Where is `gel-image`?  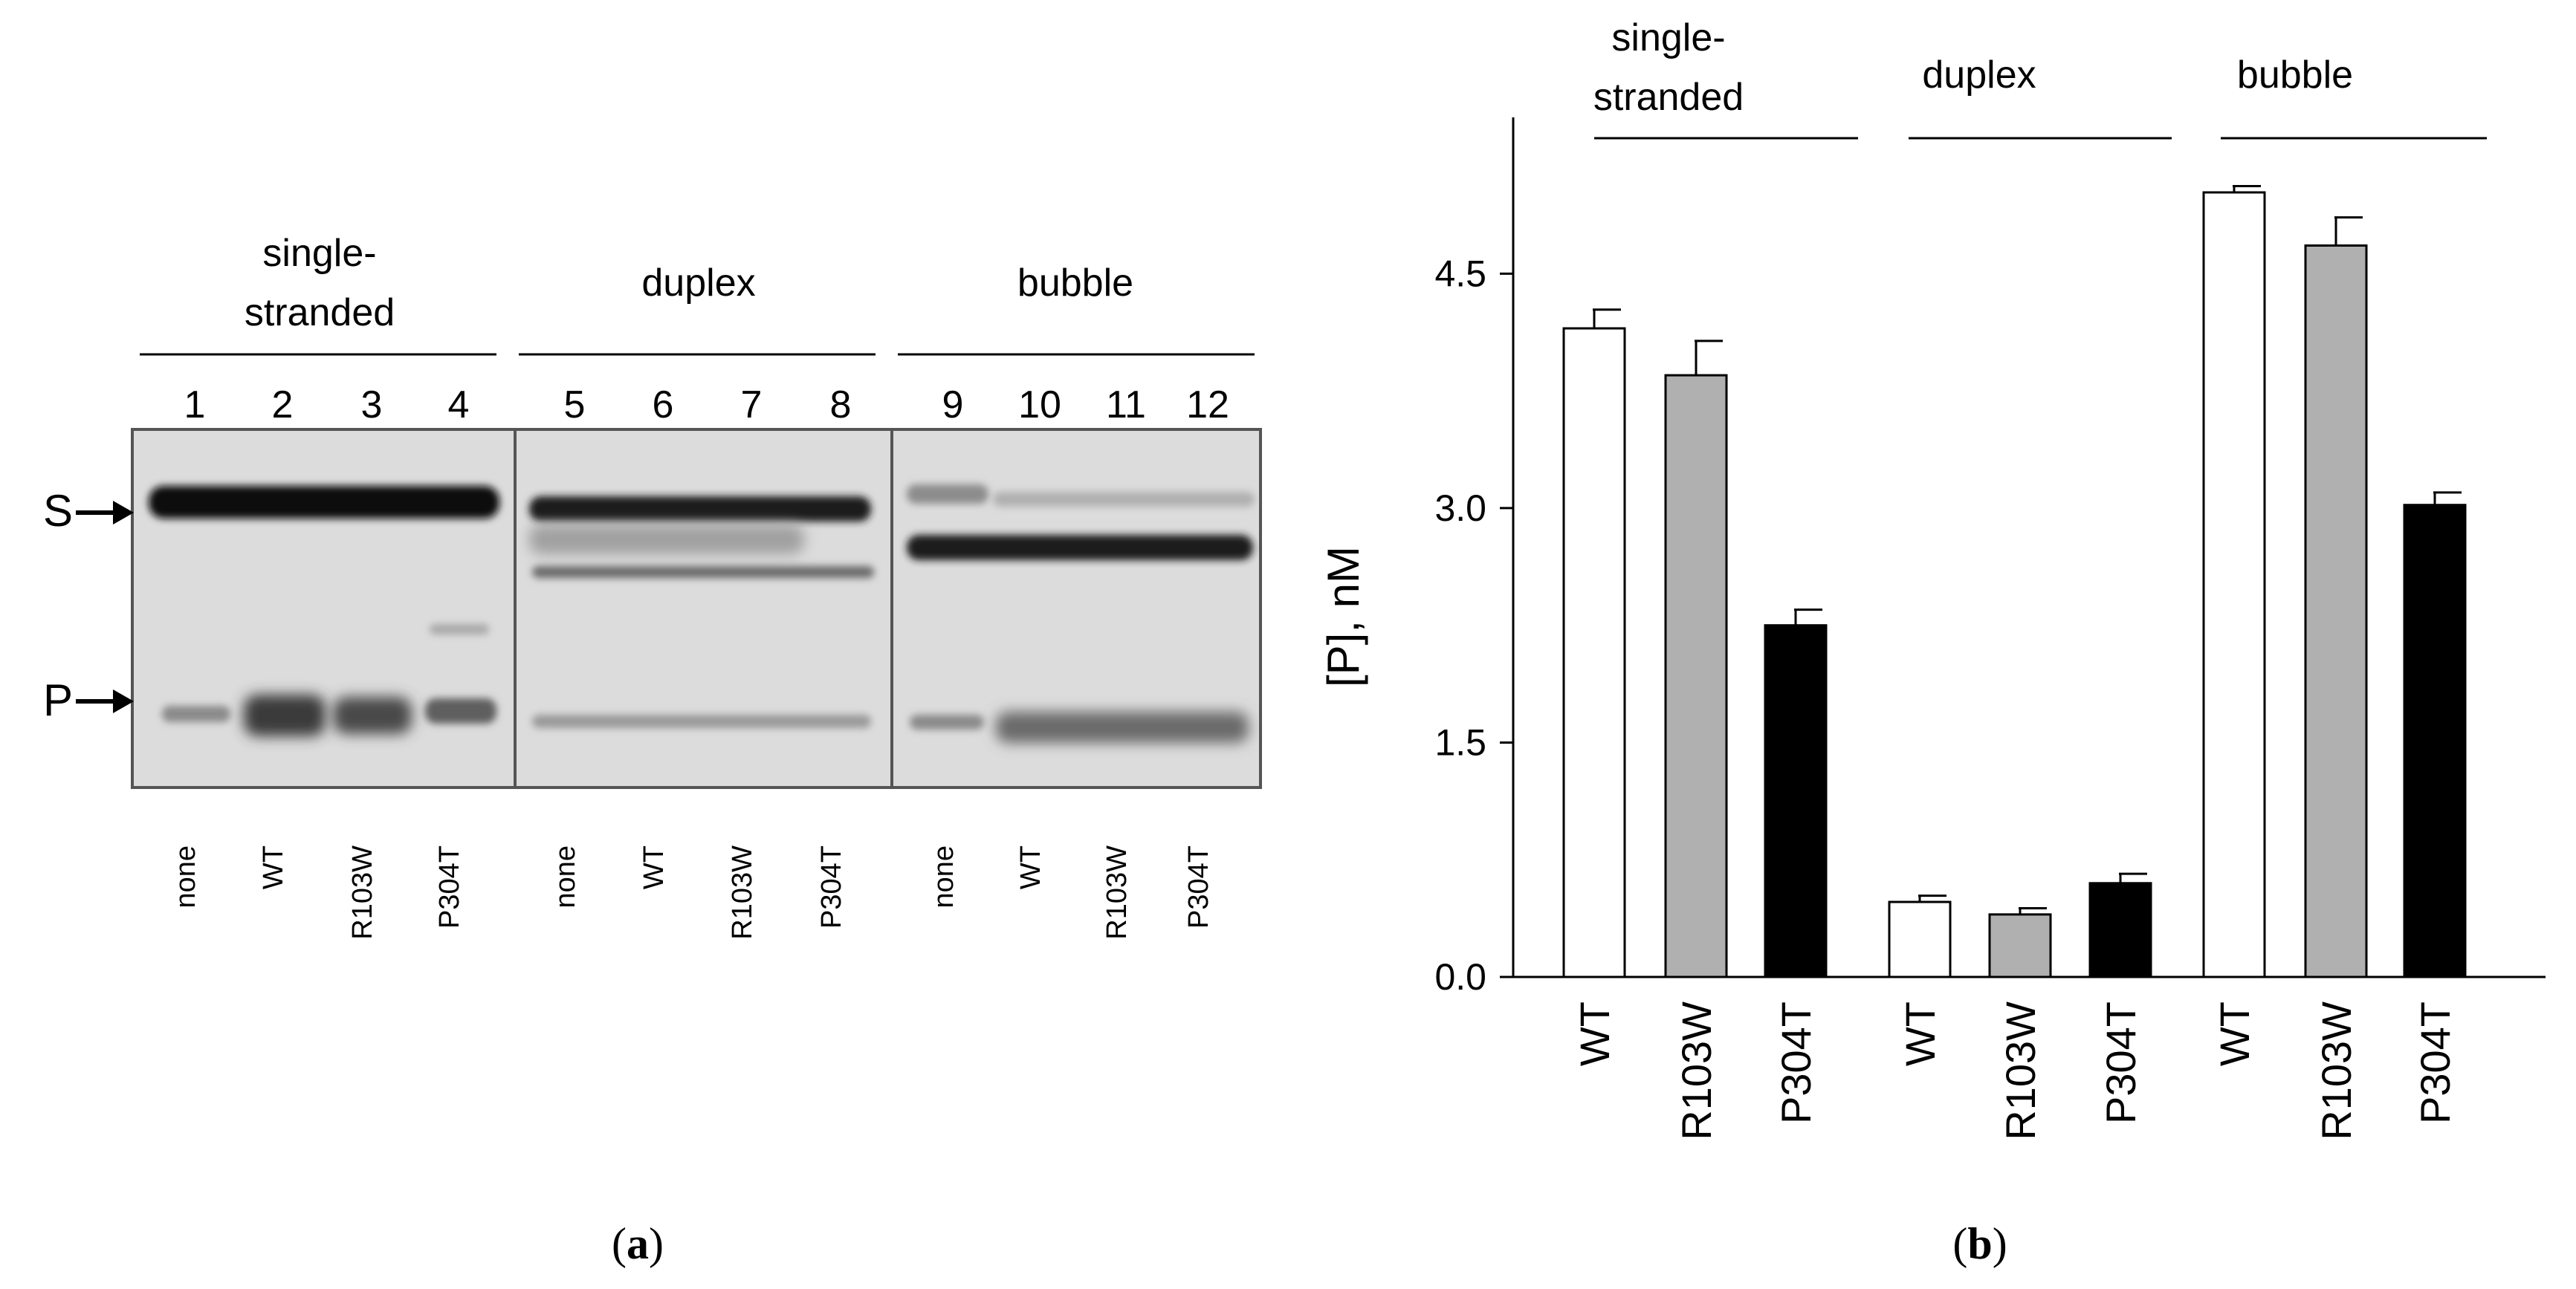
gel-image is located at coordinates (696, 608).